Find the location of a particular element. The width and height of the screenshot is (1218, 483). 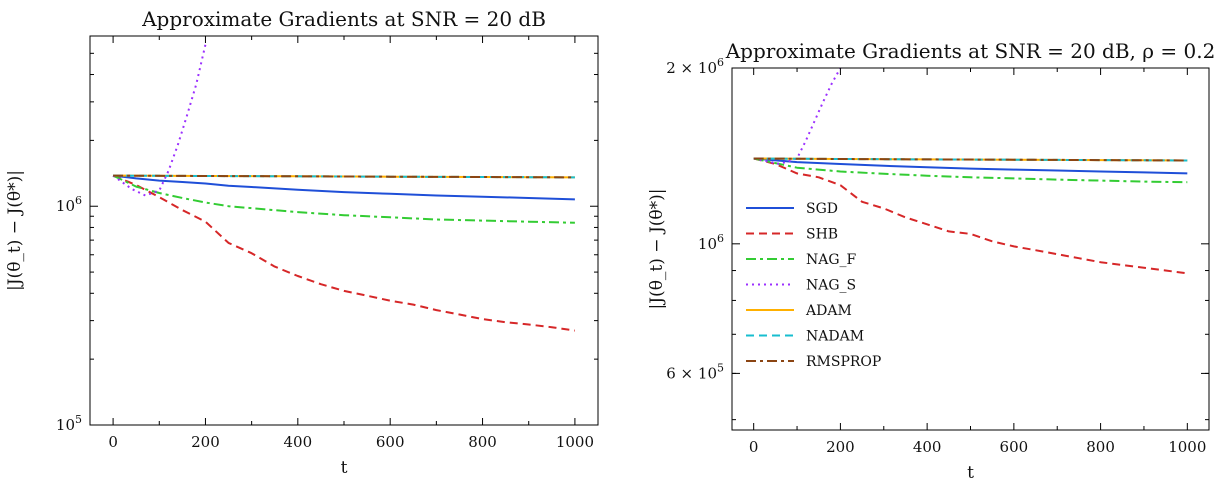

chart1-ytick-label: 10⁵ is located at coordinates (69, 423).